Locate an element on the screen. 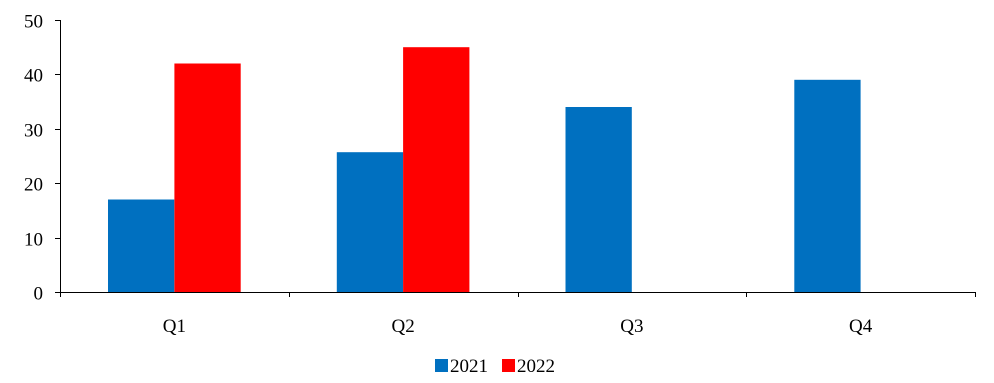 The width and height of the screenshot is (994, 383). legend: 2021 2022 is located at coordinates (495, 366).